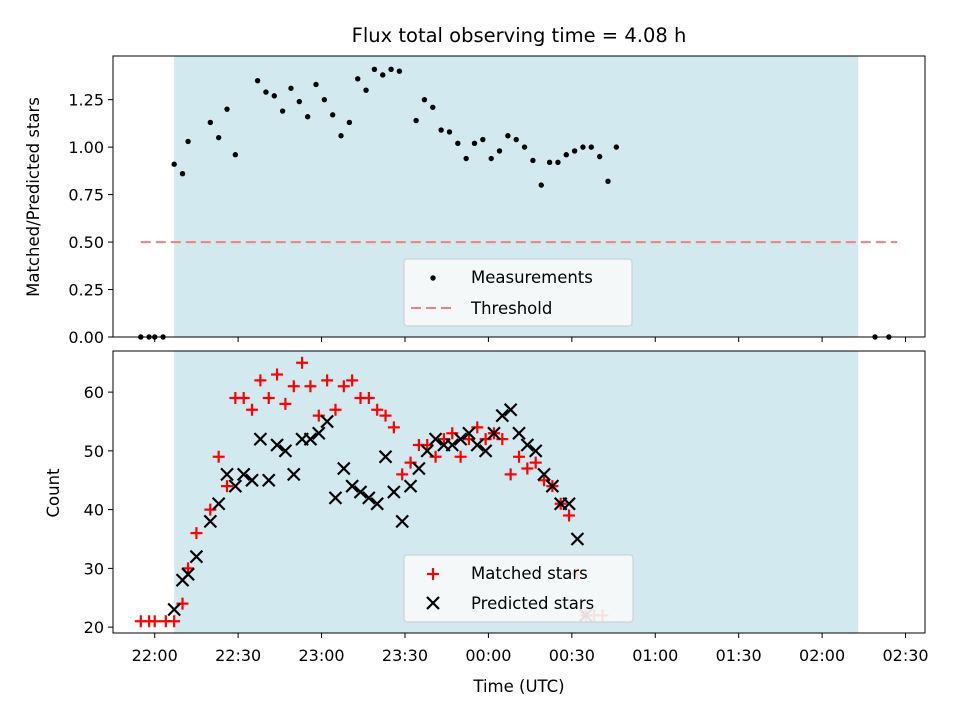  I want to click on time-x-tick-label: 23:30, so click(405, 655).